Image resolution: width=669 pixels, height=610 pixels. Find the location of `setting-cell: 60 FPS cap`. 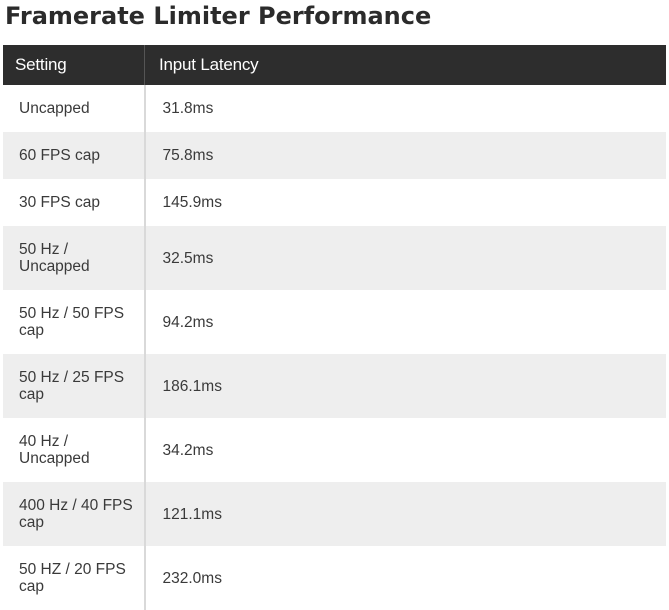

setting-cell: 60 FPS cap is located at coordinates (74, 155).